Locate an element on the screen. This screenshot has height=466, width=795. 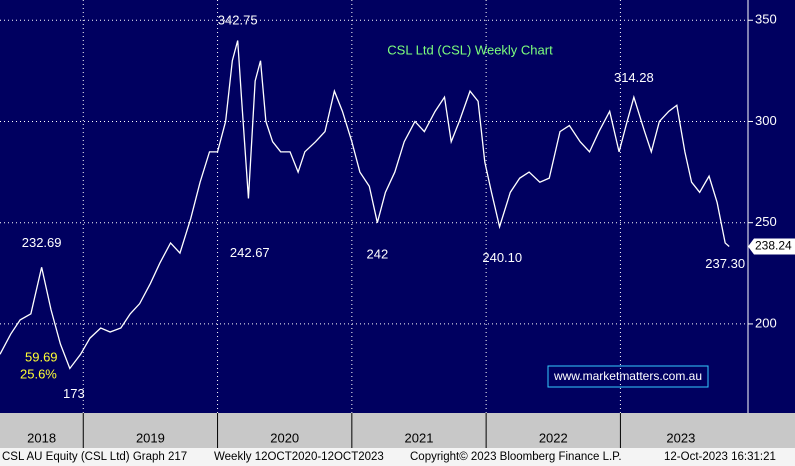
last-value-tag is located at coordinates (771, 246).